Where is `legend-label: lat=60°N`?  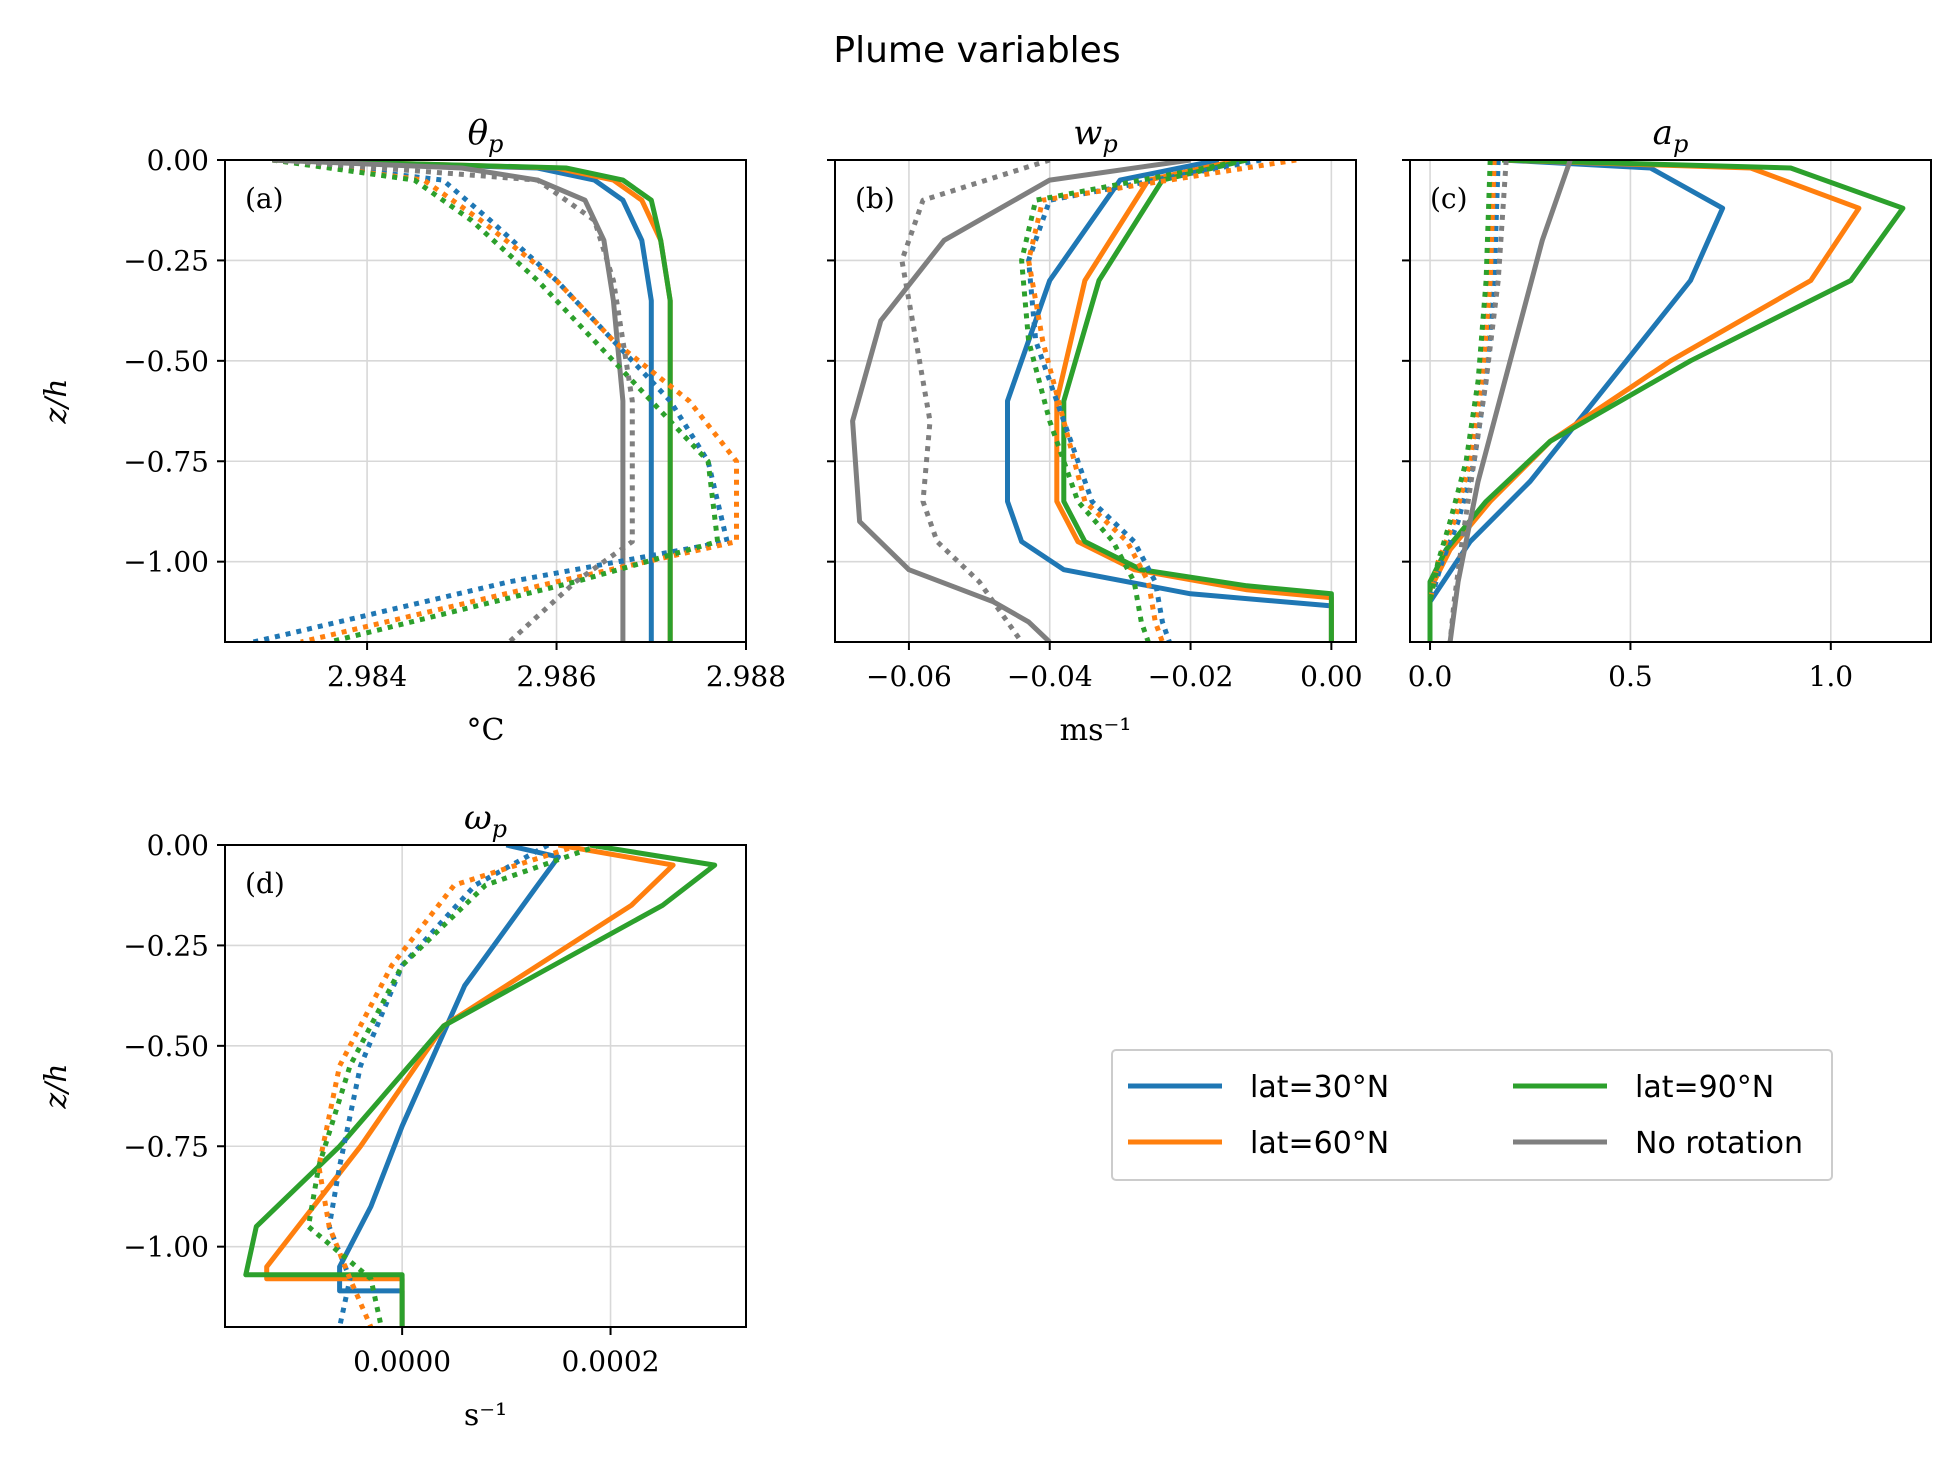 legend-label: lat=60°N is located at coordinates (1319, 1143).